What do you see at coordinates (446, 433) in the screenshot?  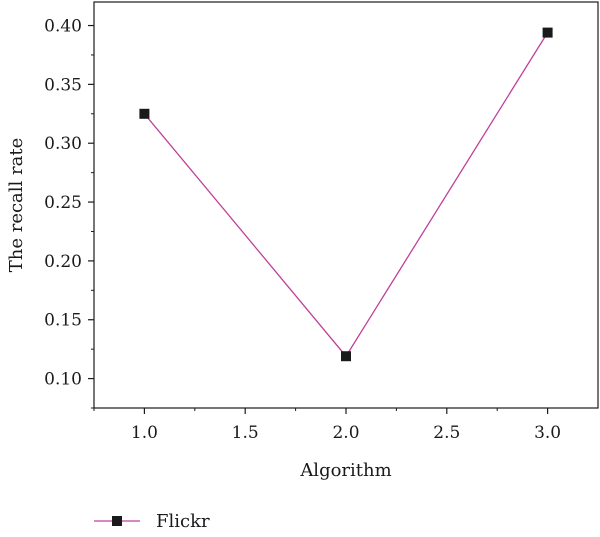 I see `x-tick-label: 2.5` at bounding box center [446, 433].